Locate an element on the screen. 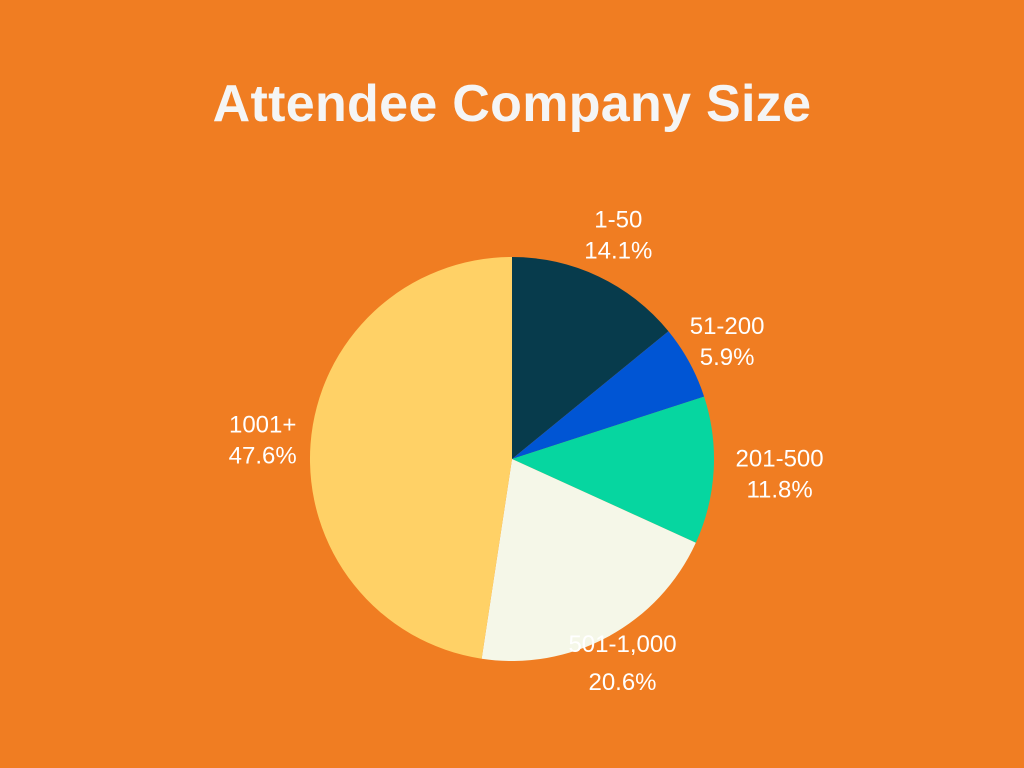  slice-percent-label: 47.6% is located at coordinates (263, 456).